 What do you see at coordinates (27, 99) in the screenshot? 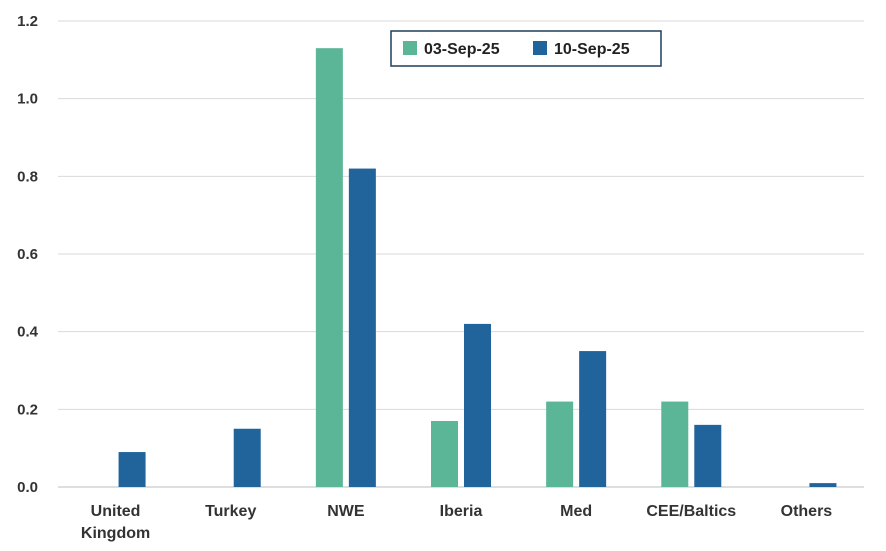
I see `y-tick-label: 1.0` at bounding box center [27, 99].